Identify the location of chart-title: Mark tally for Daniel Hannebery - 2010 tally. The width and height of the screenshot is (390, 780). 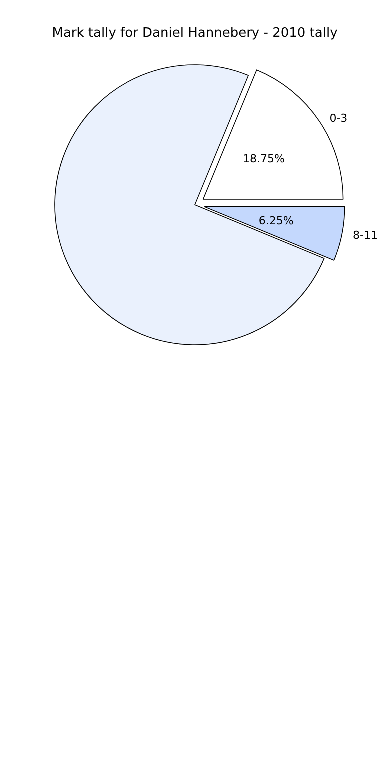
(195, 33).